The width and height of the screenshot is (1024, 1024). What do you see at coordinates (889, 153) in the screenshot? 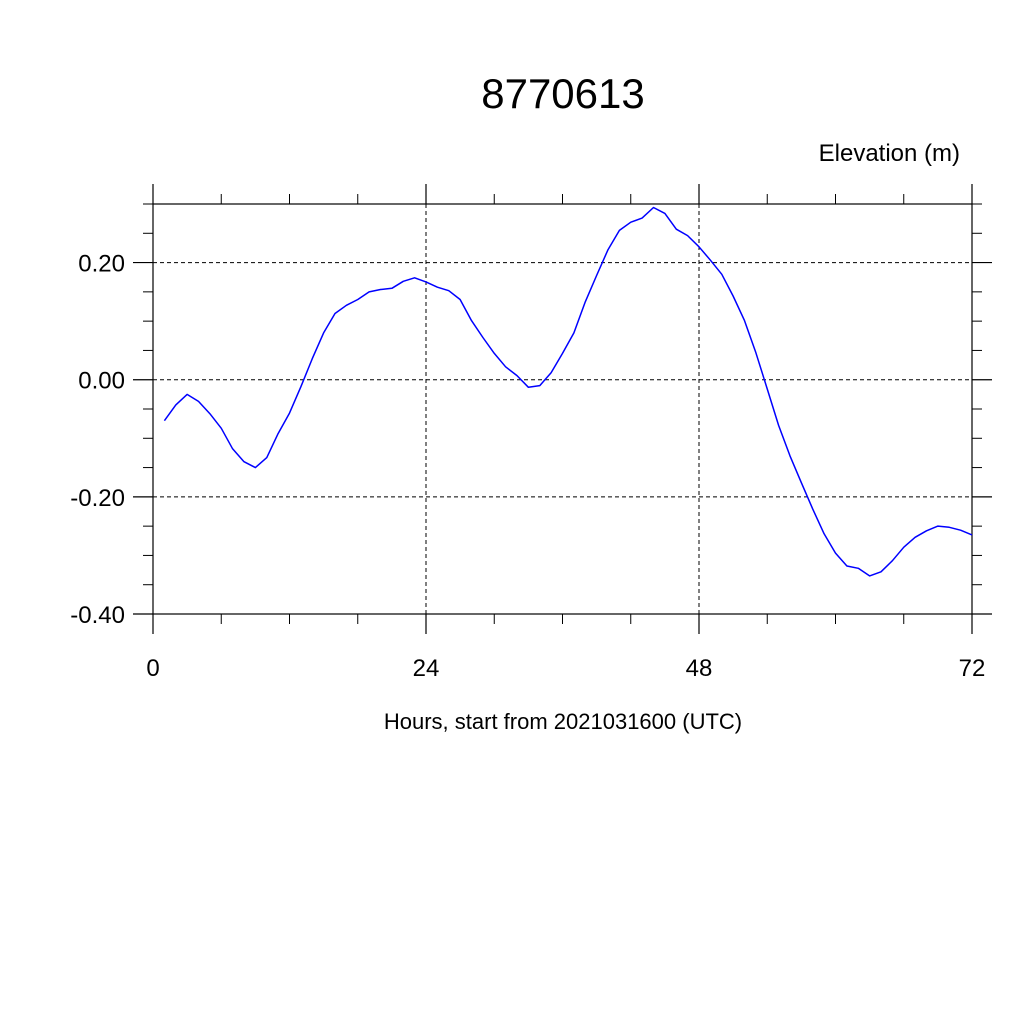
I see `y-axis-label: Elevation (m)` at bounding box center [889, 153].